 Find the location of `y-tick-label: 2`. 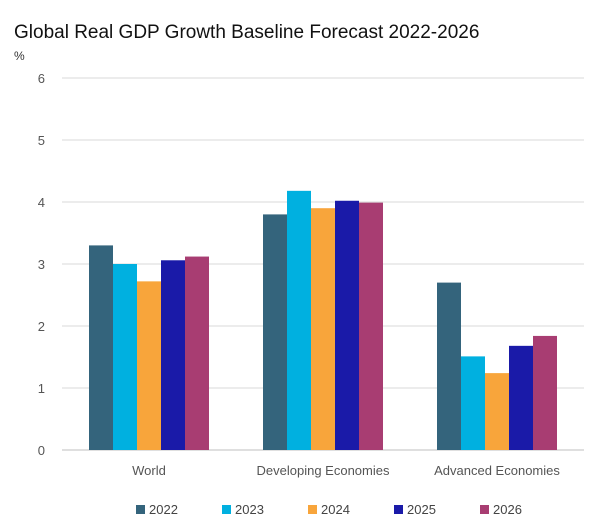

y-tick-label: 2 is located at coordinates (41, 326).